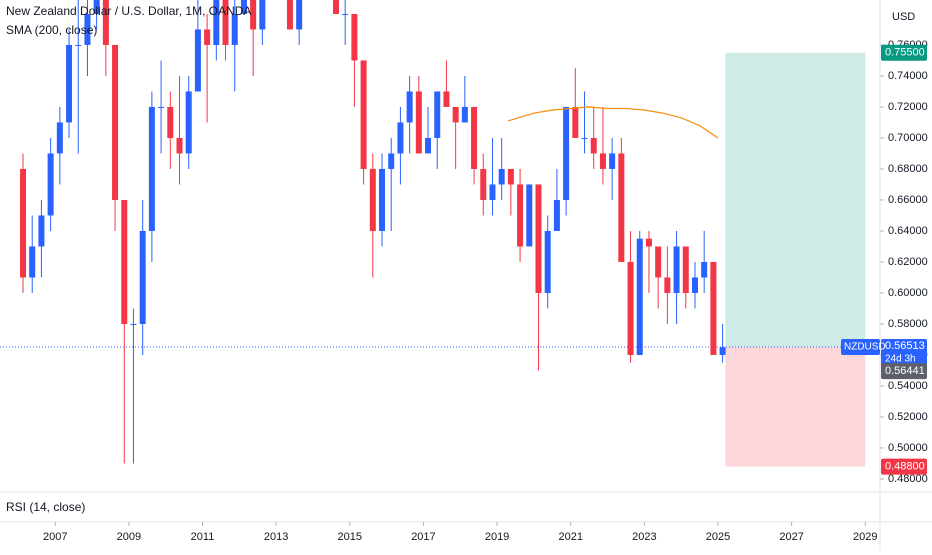 The height and width of the screenshot is (555, 932). What do you see at coordinates (795, 200) in the screenshot?
I see `target-zone` at bounding box center [795, 200].